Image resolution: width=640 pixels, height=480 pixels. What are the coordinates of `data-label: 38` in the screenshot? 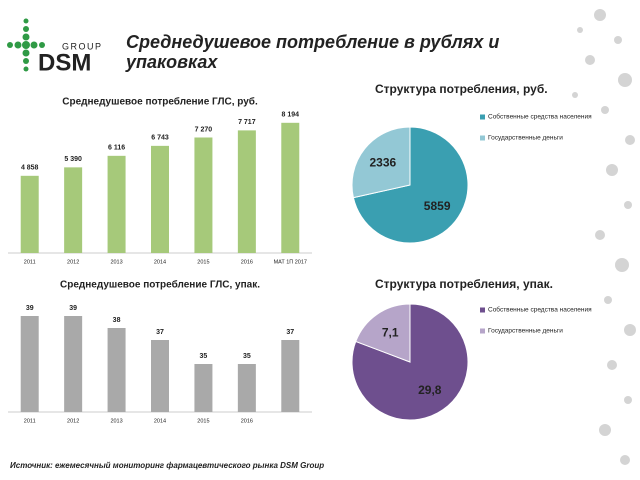 It's located at (117, 320).